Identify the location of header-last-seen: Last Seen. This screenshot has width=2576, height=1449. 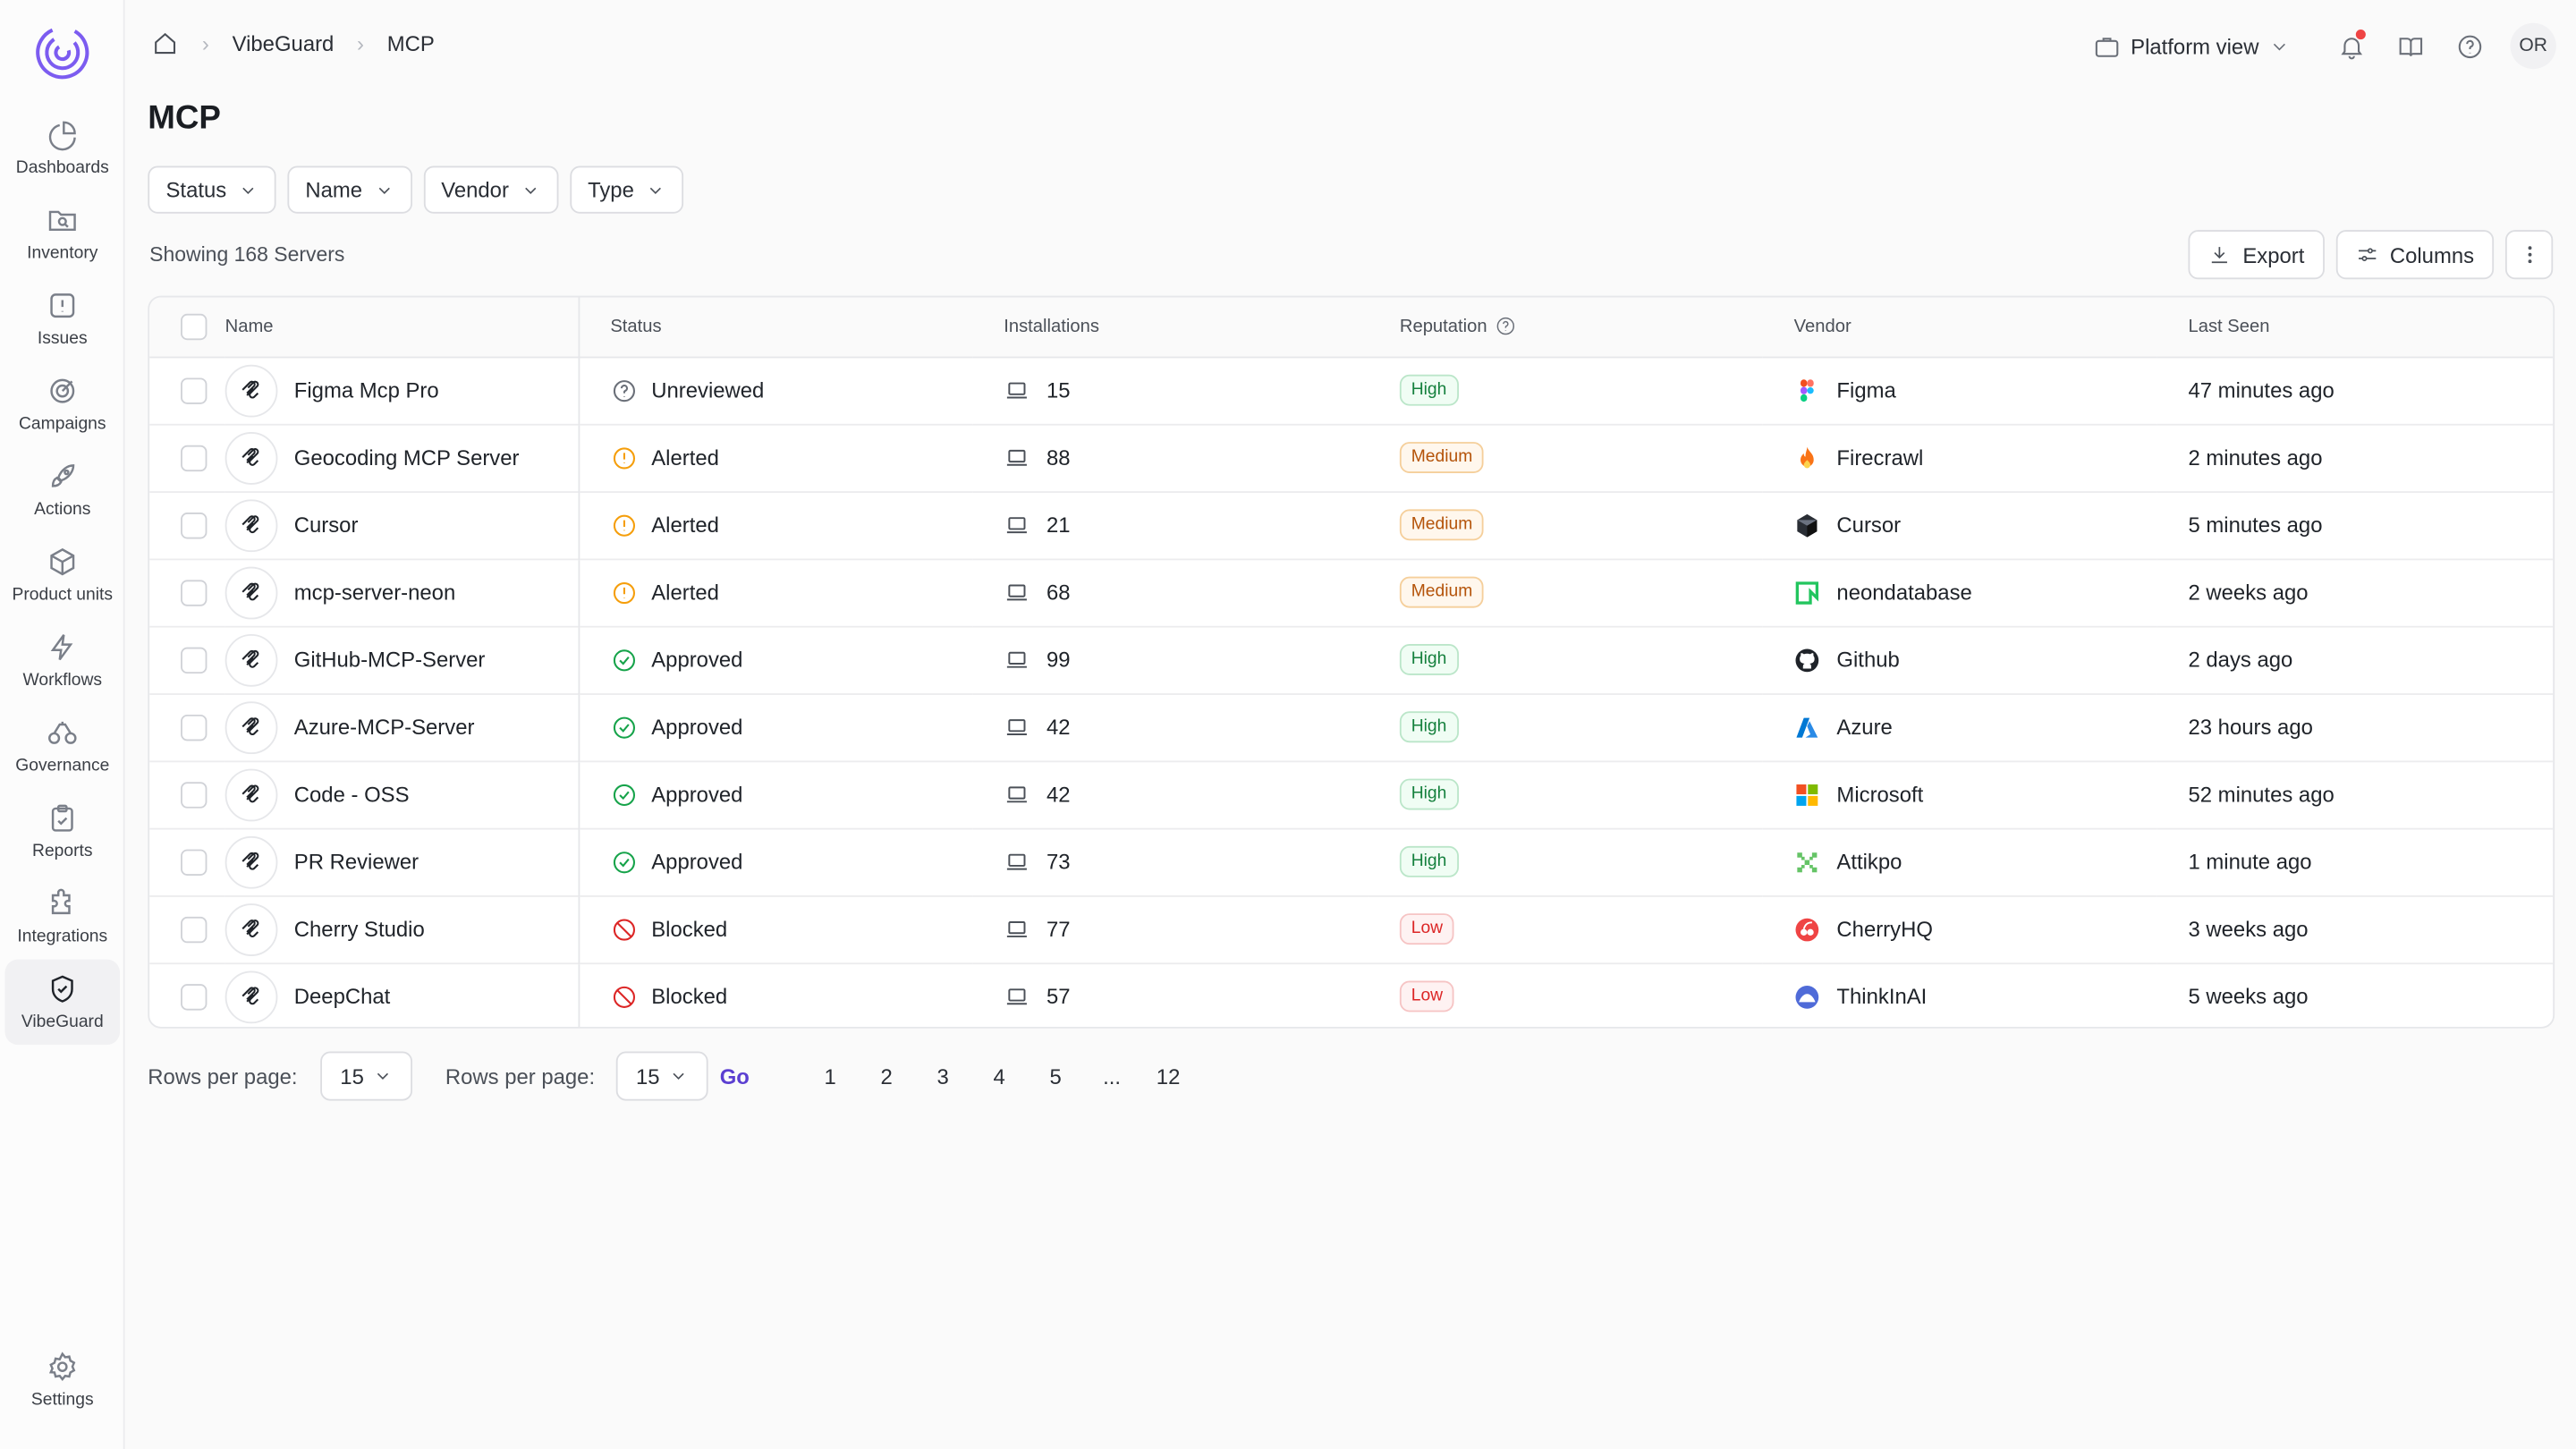
(2355, 327).